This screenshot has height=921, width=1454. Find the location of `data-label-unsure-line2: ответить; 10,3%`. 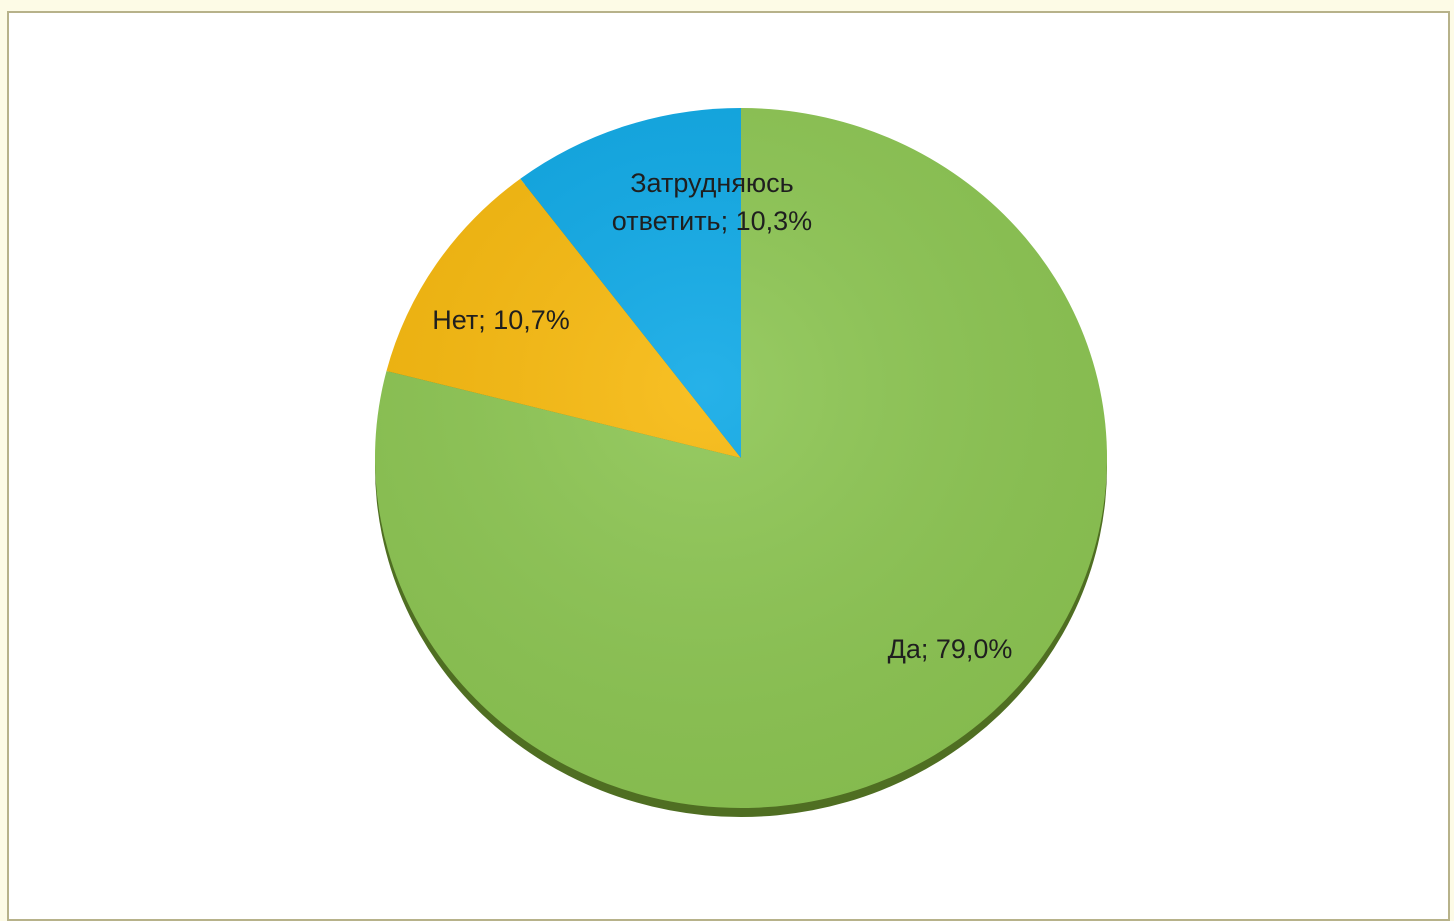

data-label-unsure-line2: ответить; 10,3% is located at coordinates (712, 221).